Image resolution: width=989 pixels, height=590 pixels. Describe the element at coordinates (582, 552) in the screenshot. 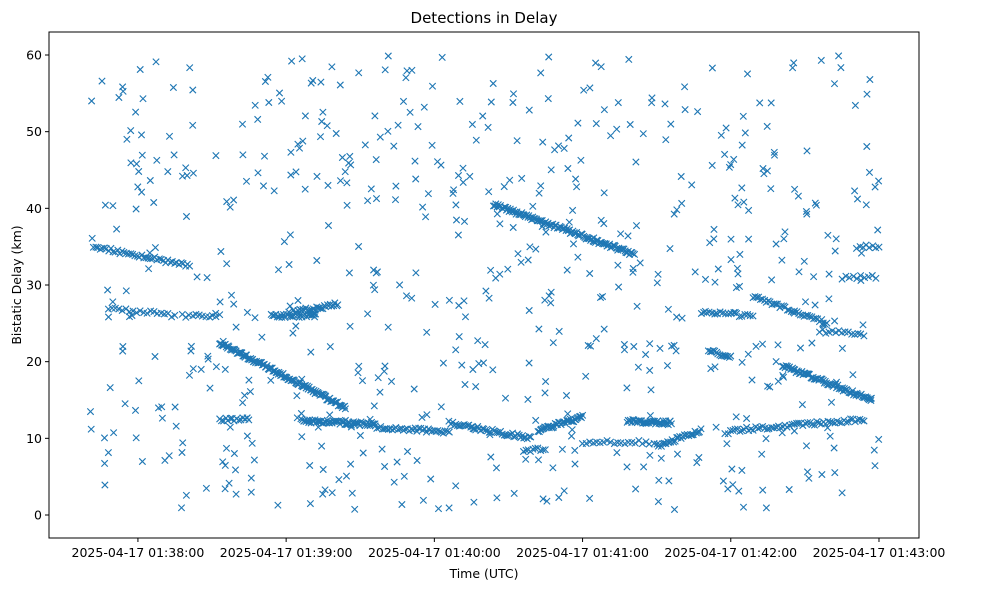

I see `x-tick-label: 2025-04-17 01:41:00` at that location.